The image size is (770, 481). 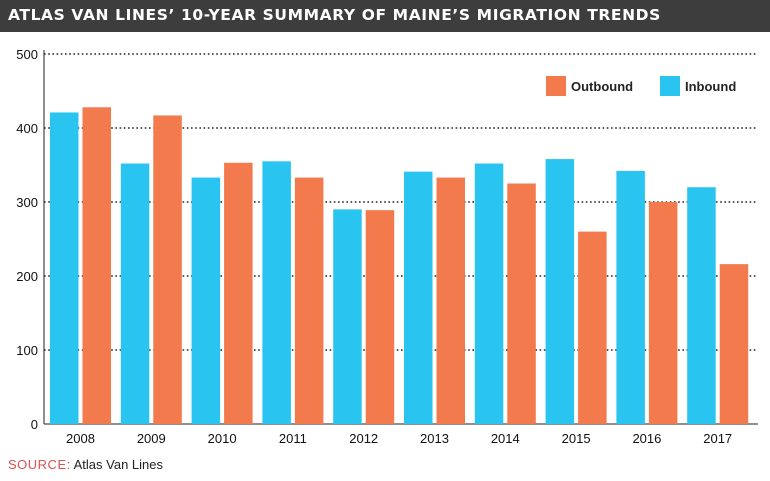 I want to click on x-tick-label: 2015, so click(x=576, y=438).